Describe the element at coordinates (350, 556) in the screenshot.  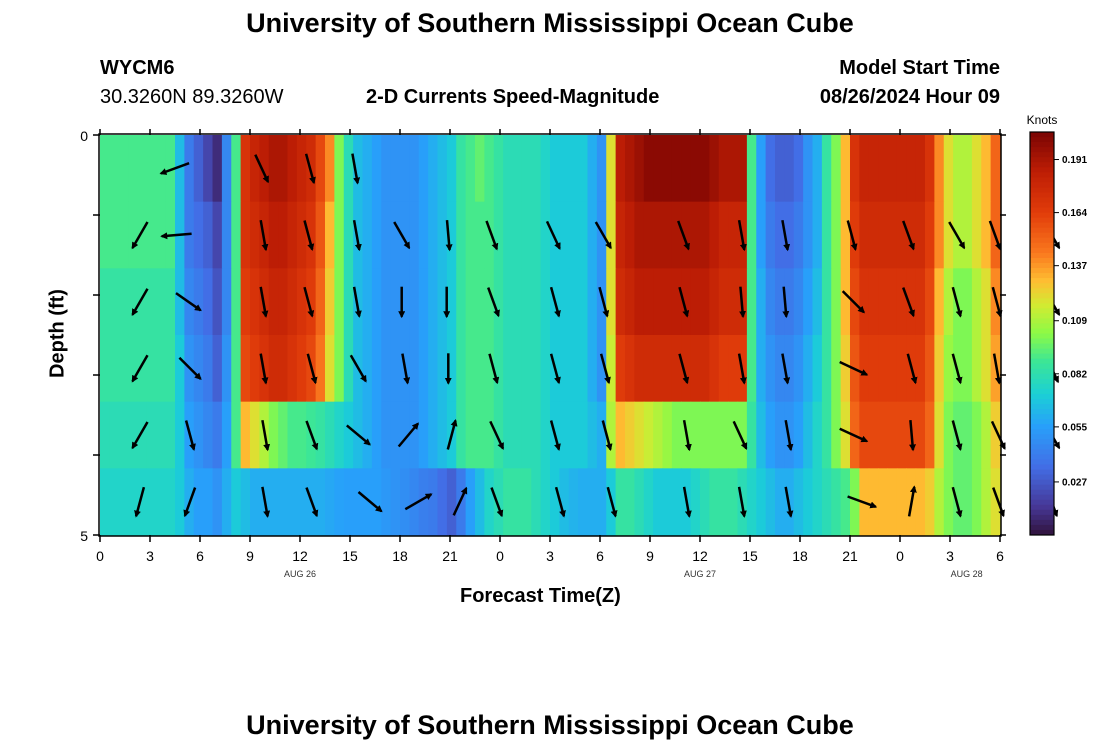
I see `x-tick-label: 15` at that location.